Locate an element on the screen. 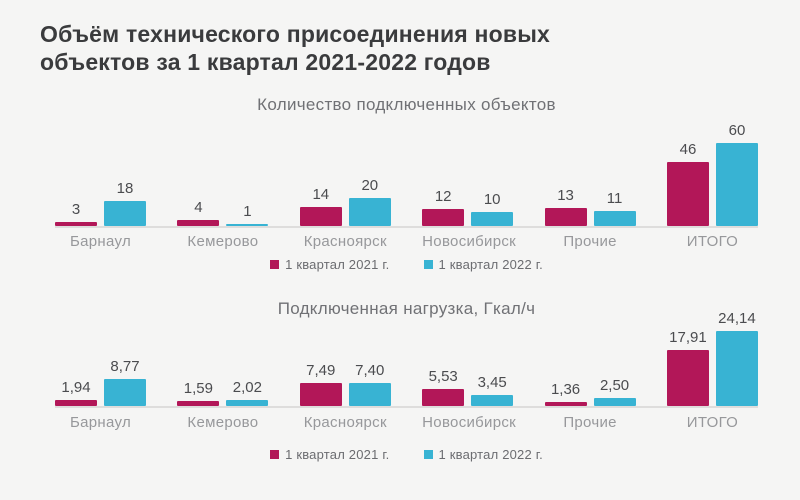 The width and height of the screenshot is (800, 500). bar-value-label: 2,02 is located at coordinates (247, 387).